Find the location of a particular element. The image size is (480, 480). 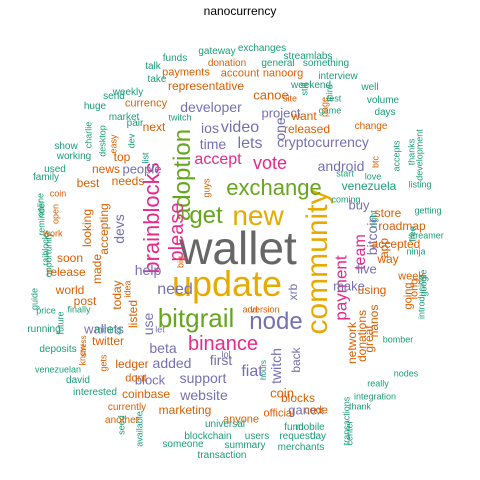

cloud-word: general is located at coordinates (278, 63).